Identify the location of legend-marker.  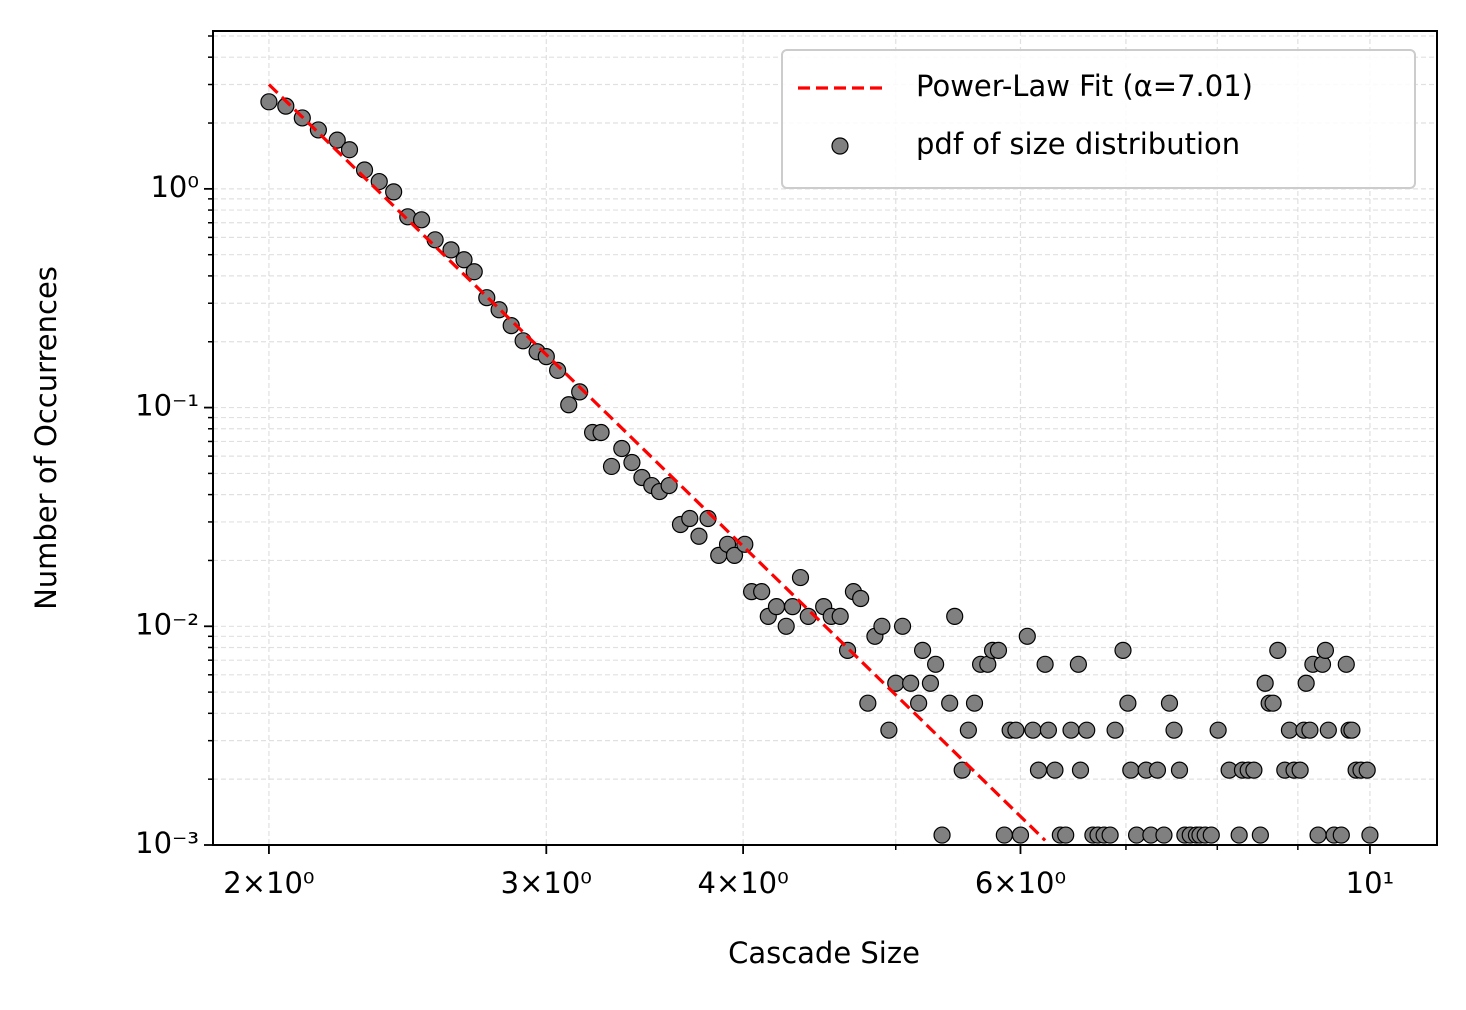
(840, 146).